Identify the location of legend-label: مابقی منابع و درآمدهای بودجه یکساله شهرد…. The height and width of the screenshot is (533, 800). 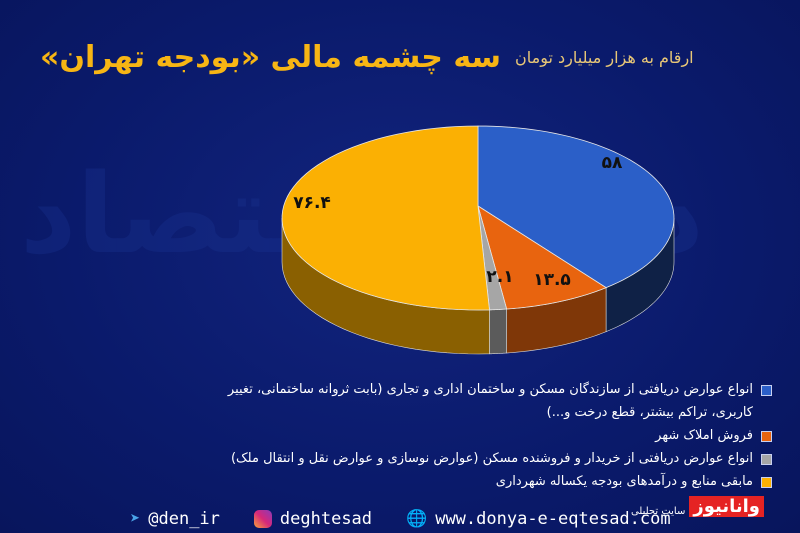
(624, 481).